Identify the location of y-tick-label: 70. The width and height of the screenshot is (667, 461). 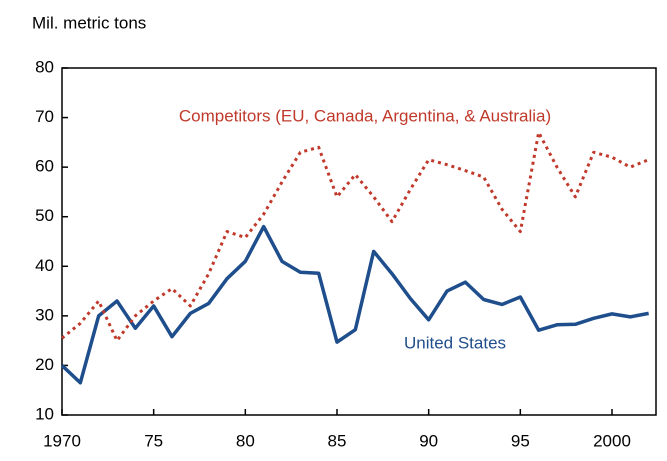
(44, 116).